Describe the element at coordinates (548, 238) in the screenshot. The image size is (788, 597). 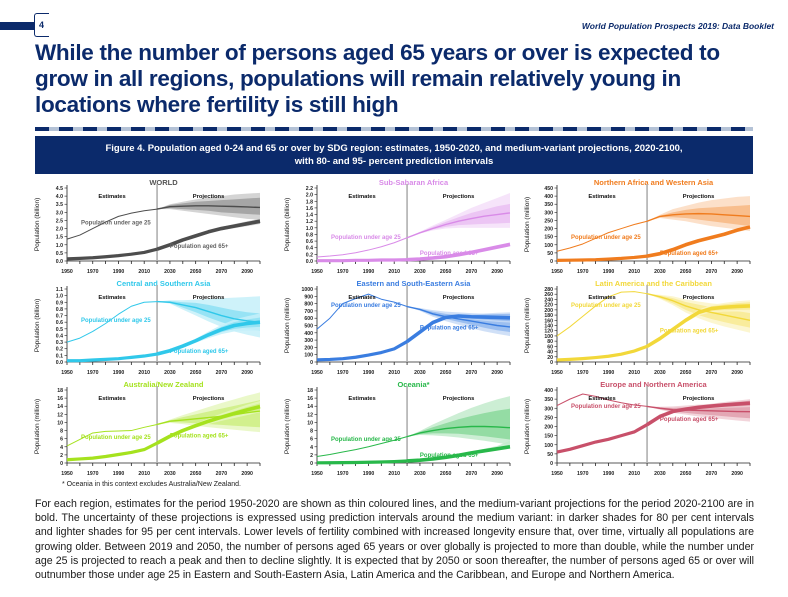
I see `y-tick-label: 150` at that location.